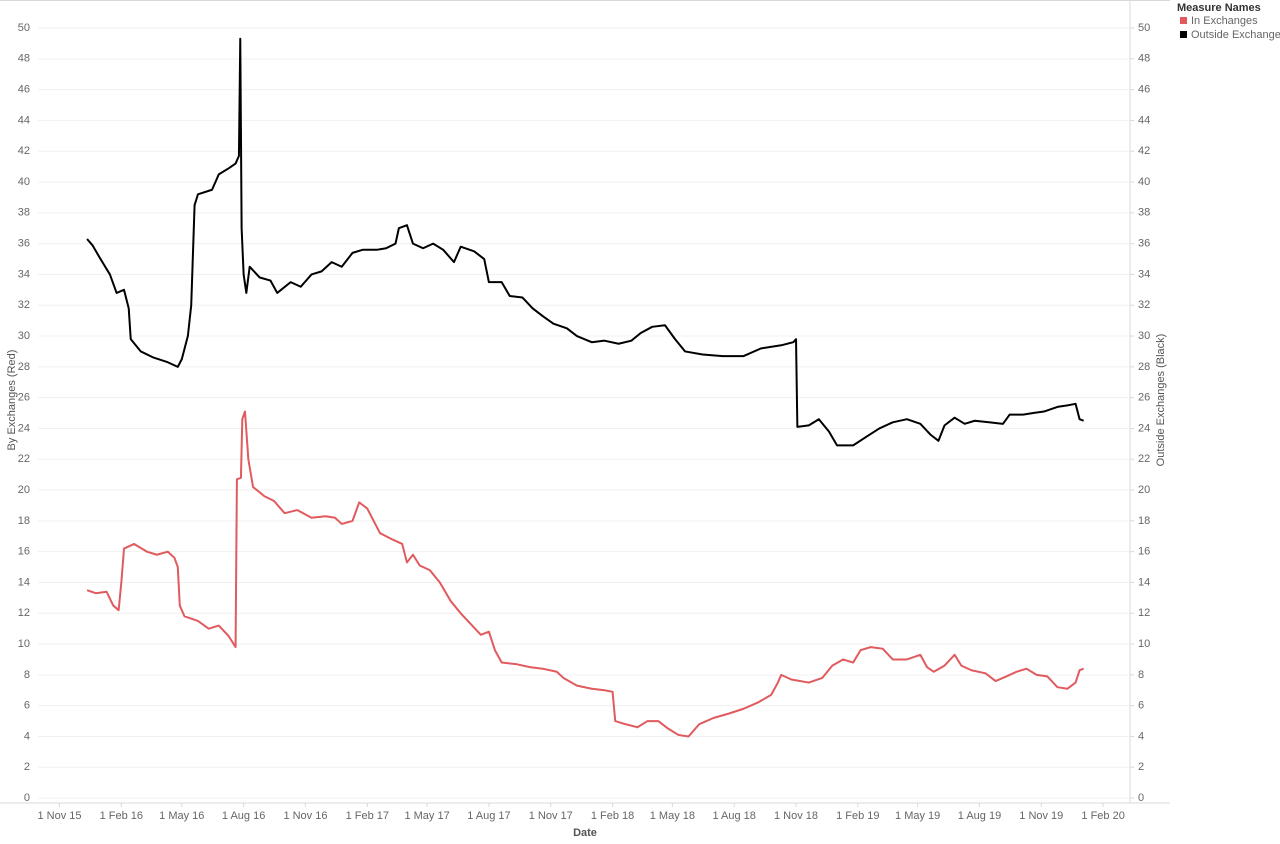 The image size is (1280, 844). What do you see at coordinates (24, 398) in the screenshot?
I see `y-tick-label: 26` at bounding box center [24, 398].